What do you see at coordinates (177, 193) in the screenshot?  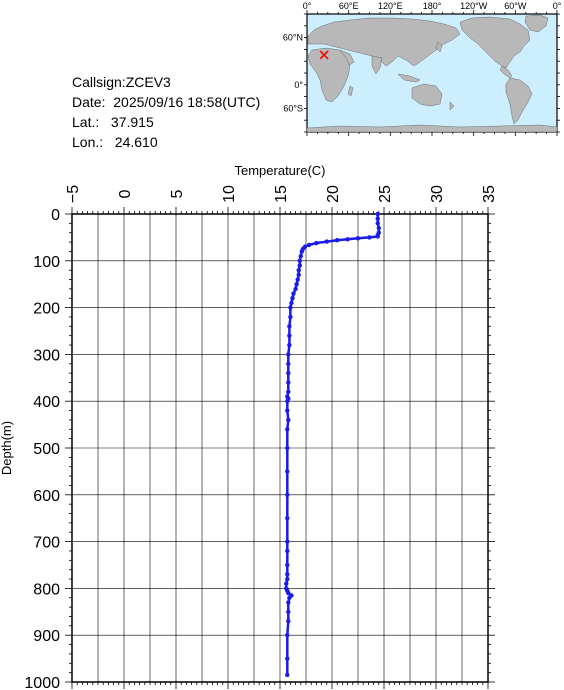 I see `x-tick-label: 5` at bounding box center [177, 193].